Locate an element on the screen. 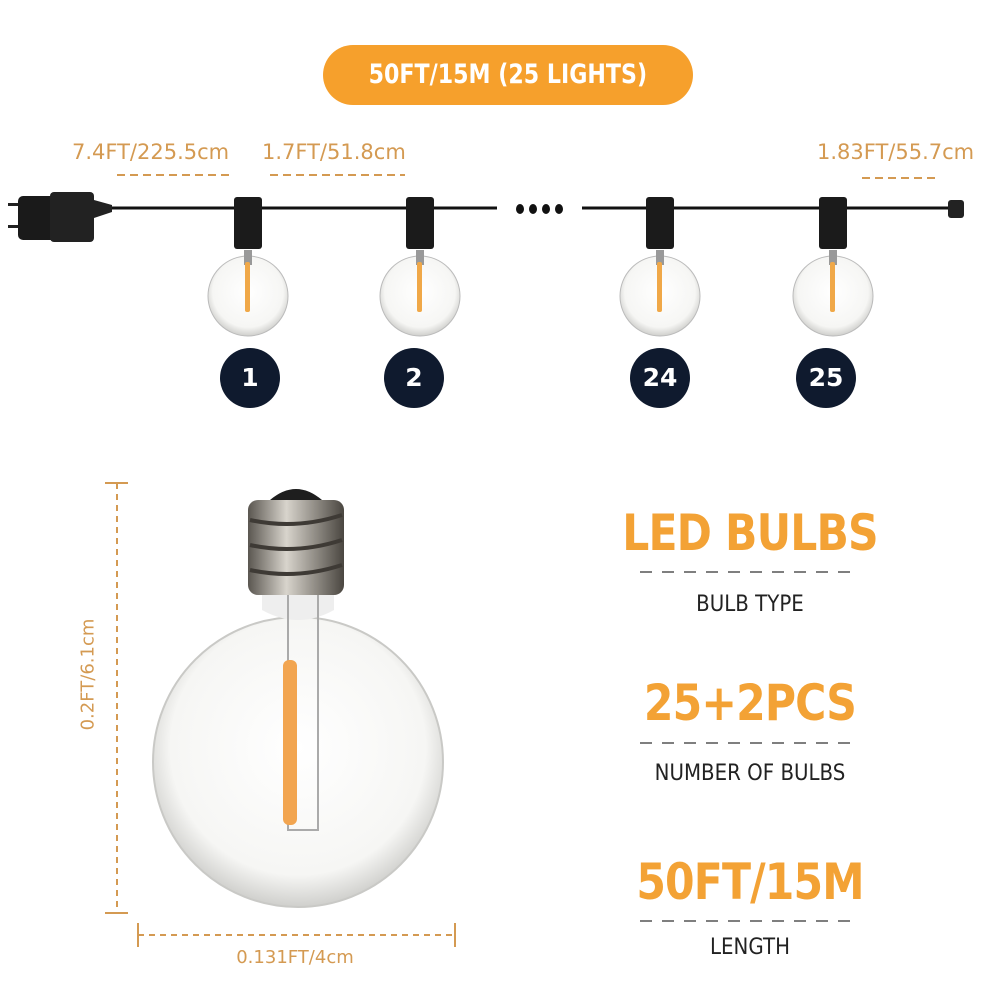  height-dimension-label: 0.2FT/6.1cm is located at coordinates (88, 674).